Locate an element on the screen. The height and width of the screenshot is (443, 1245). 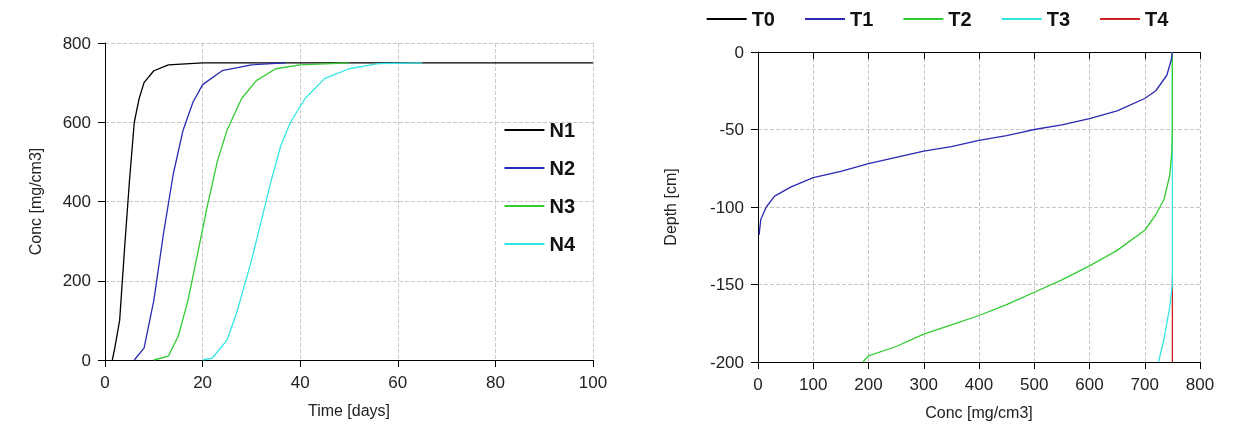
y-tick-label: -200 is located at coordinates (726, 362).